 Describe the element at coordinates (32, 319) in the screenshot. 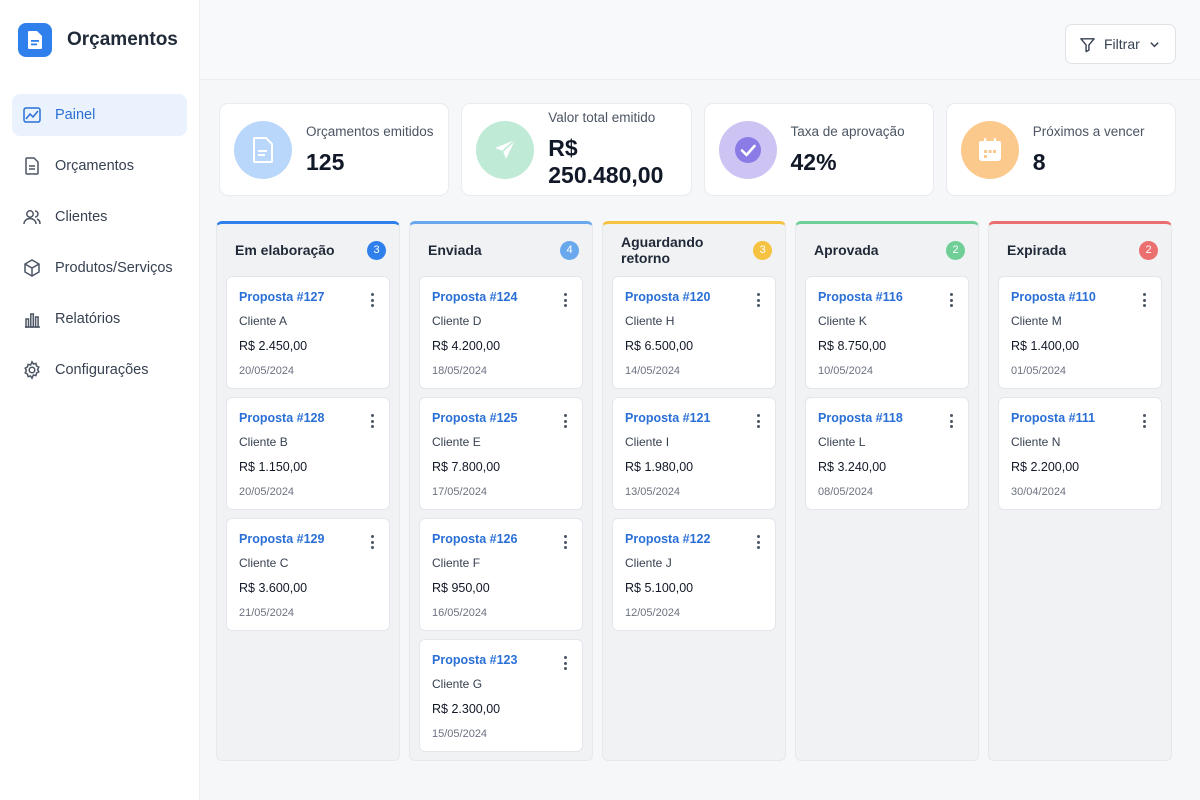

I see `bar-chart-icon` at that location.